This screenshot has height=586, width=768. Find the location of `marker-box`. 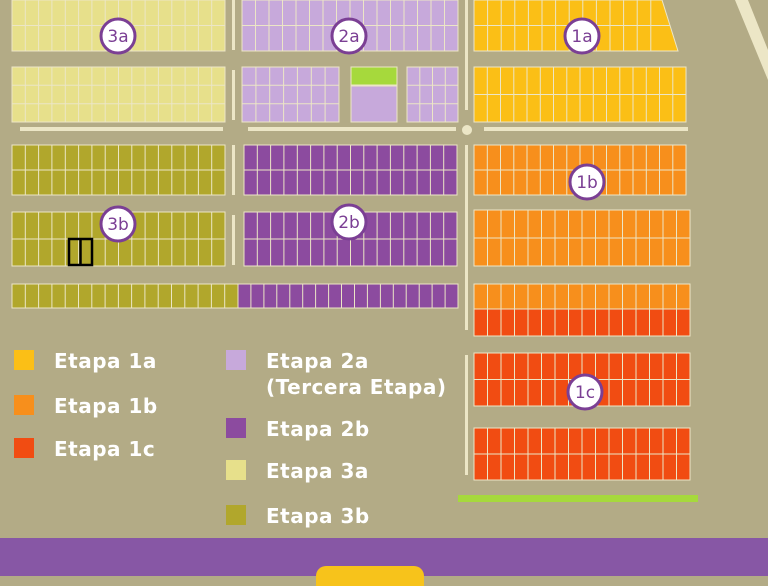

marker-box is located at coordinates (80, 252).